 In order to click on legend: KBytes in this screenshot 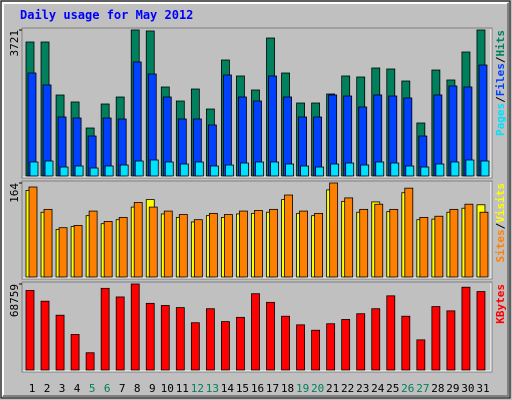, I will do `click(500, 304)`.